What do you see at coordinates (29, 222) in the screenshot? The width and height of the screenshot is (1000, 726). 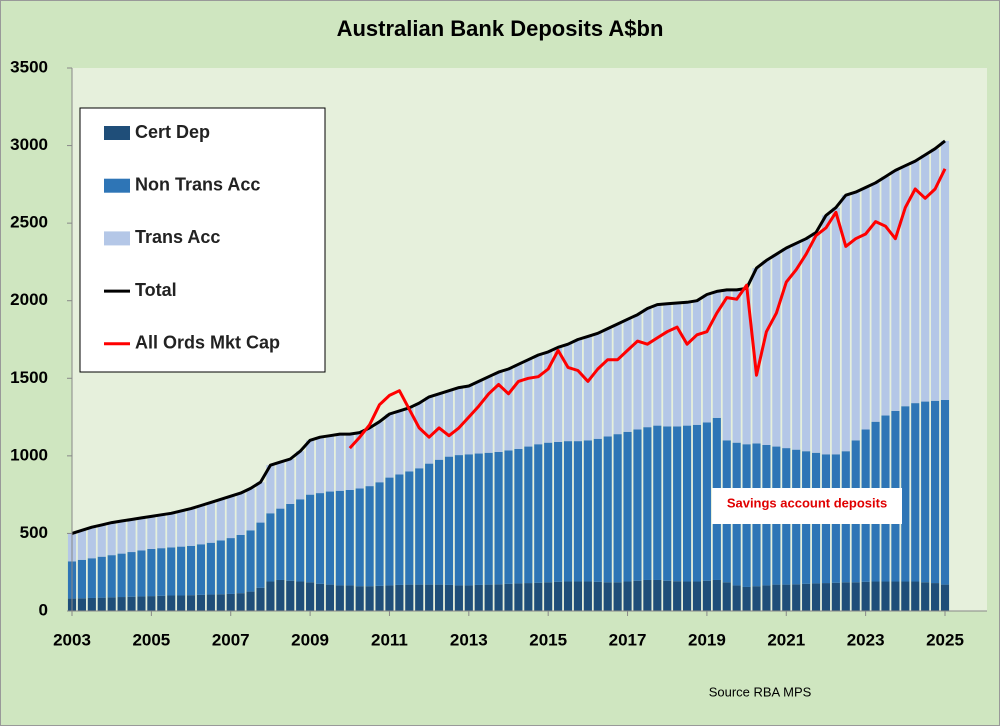 I see `y-tick-label: 2500` at bounding box center [29, 222].